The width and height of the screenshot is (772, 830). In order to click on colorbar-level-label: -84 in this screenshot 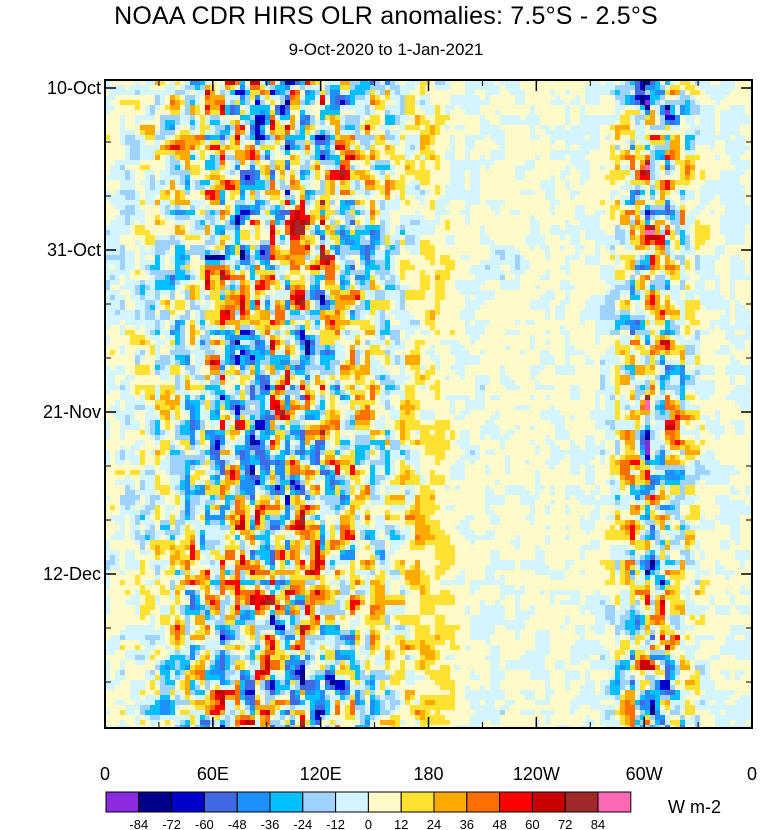, I will do `click(138, 823)`.